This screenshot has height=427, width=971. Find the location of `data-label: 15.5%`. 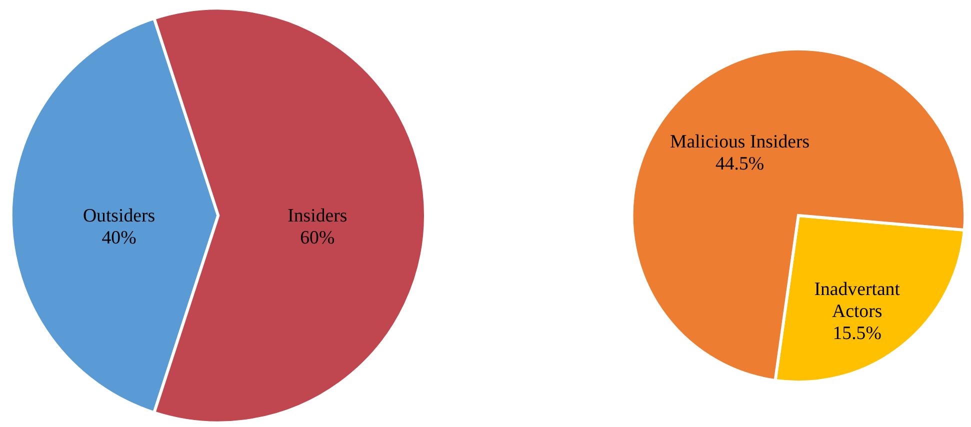

data-label: 15.5% is located at coordinates (857, 333).